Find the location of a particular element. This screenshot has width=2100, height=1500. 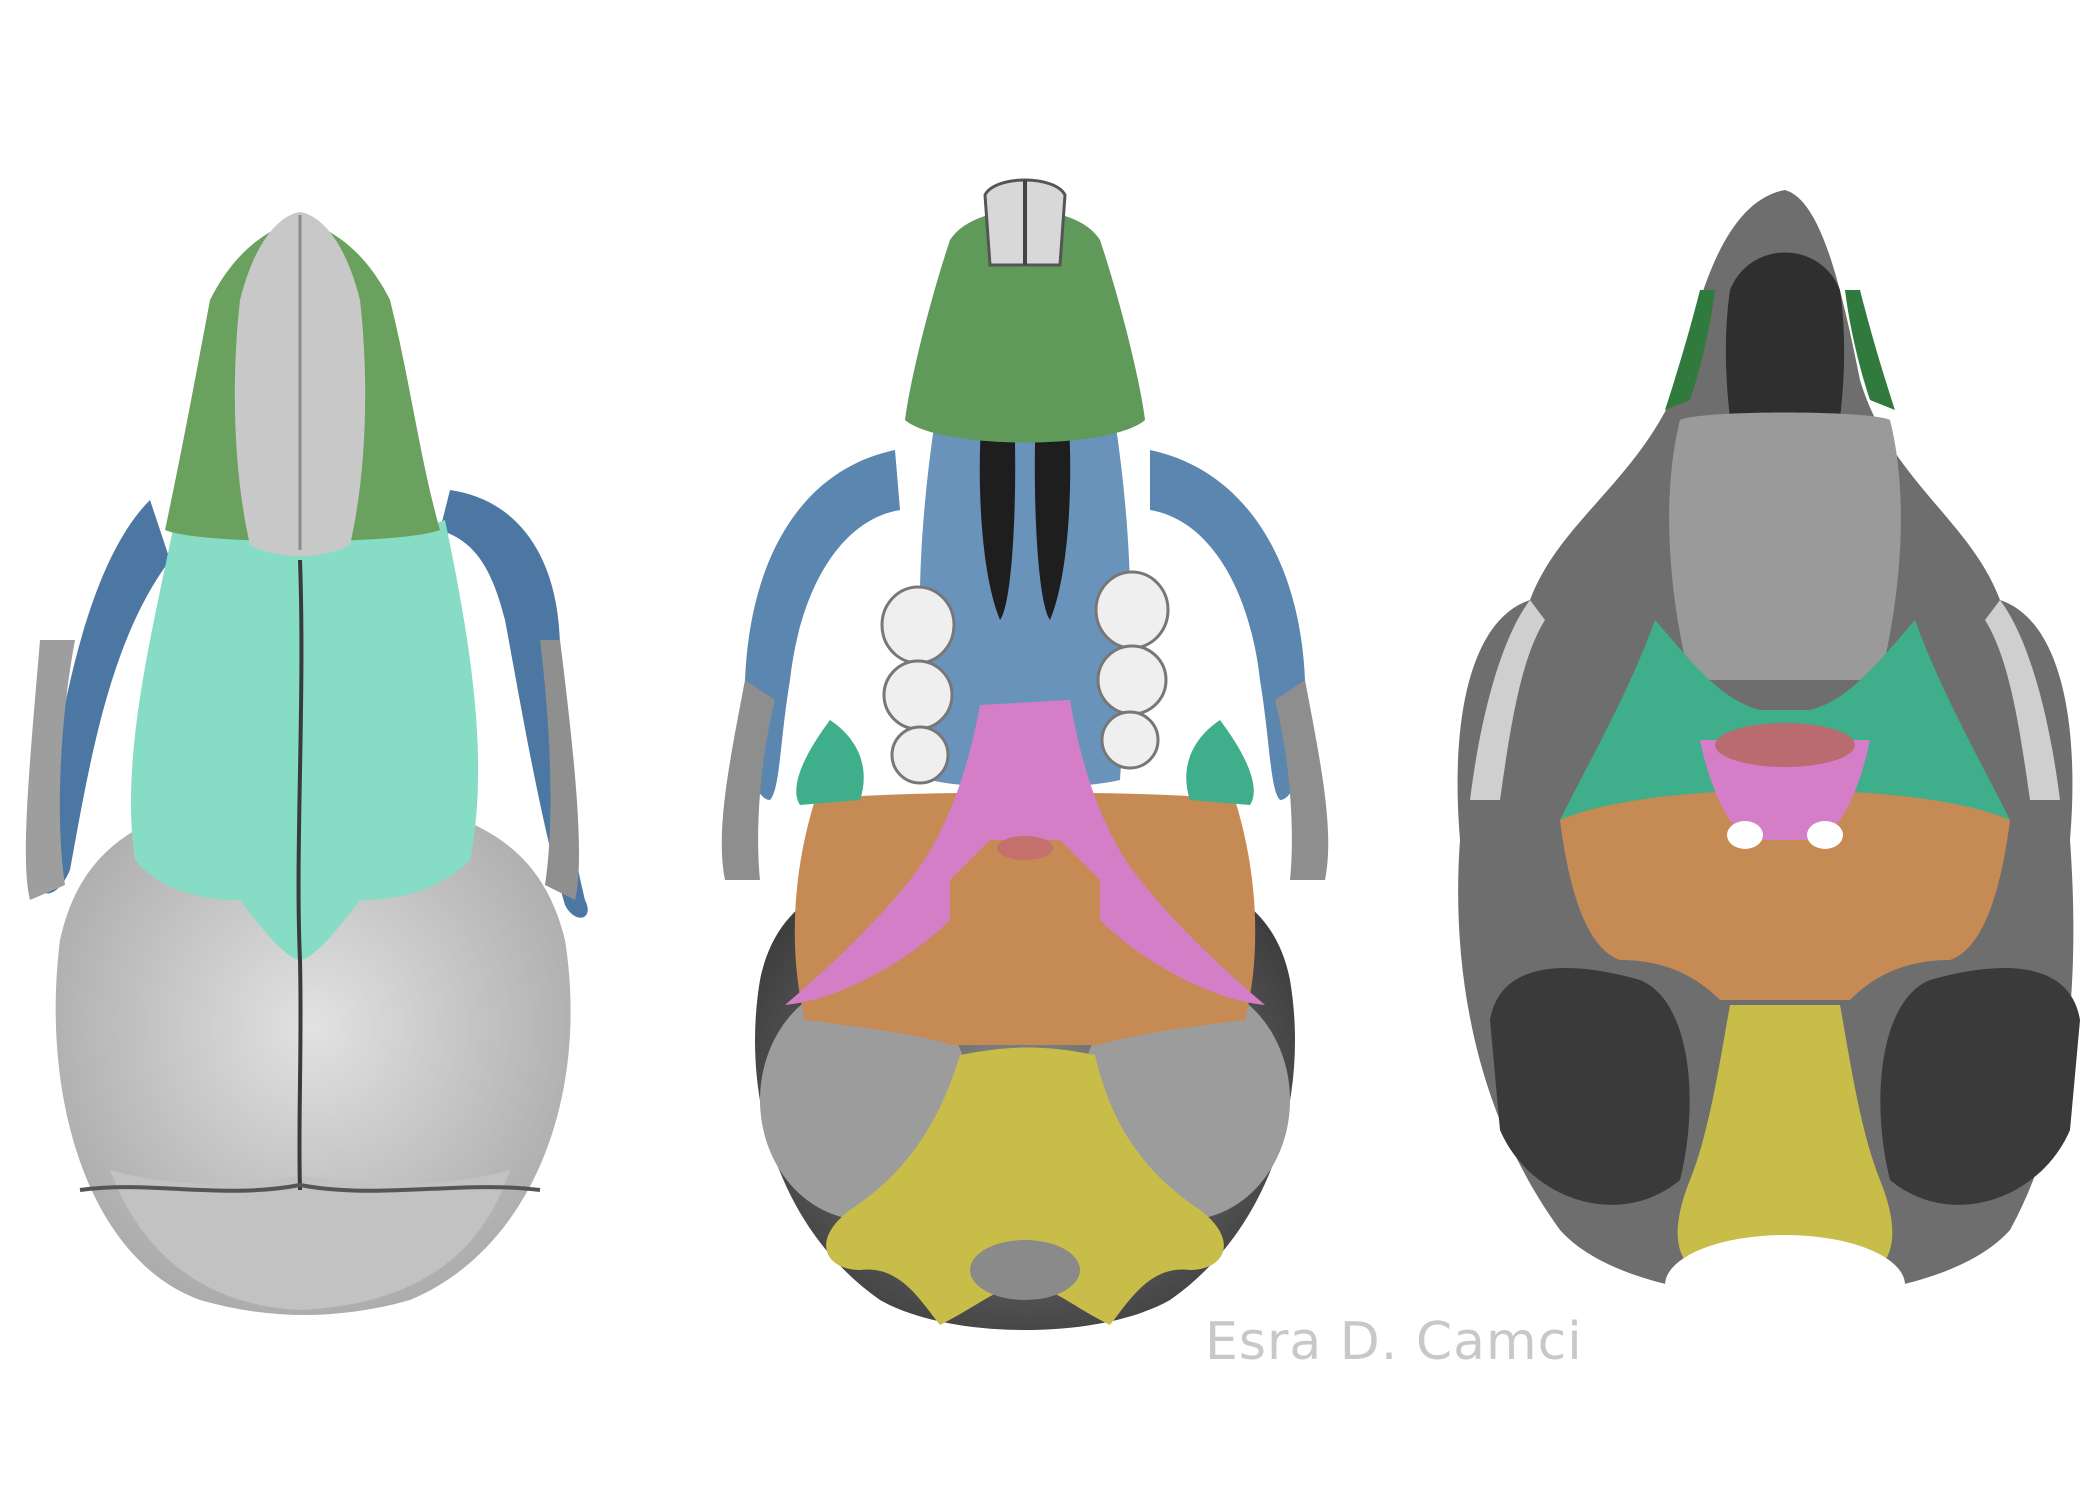

interior-palatine-region is located at coordinates (1785, 790).